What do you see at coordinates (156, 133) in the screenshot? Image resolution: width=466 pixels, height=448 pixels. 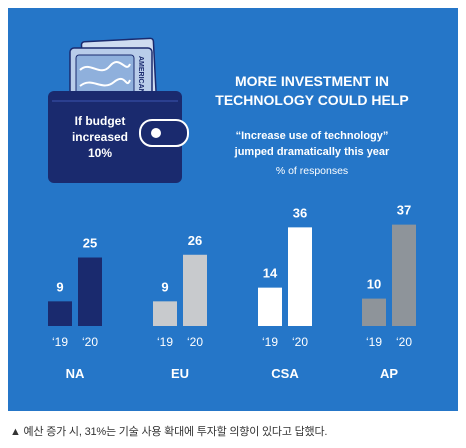 I see `wallet-clasp-icon` at bounding box center [156, 133].